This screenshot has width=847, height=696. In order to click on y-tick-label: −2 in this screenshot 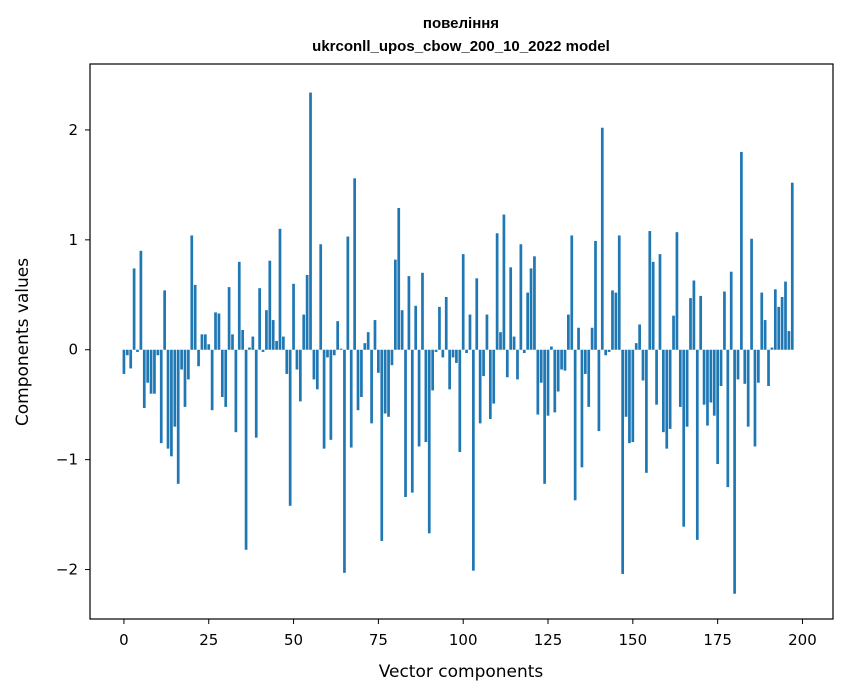, I will do `click(67, 570)`.